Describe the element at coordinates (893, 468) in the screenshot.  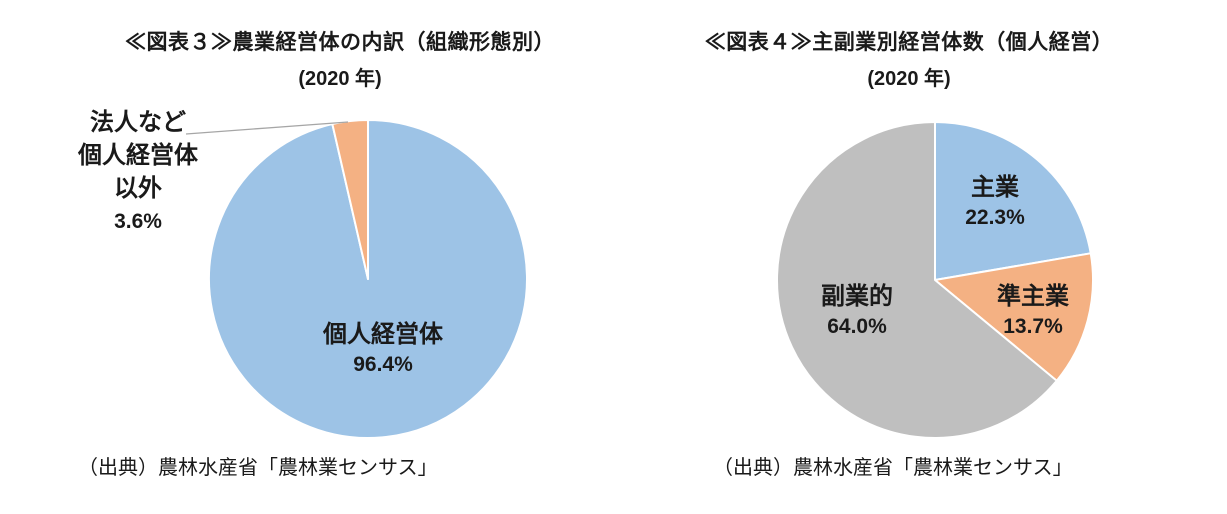
I see `source-note-right: （出典）農林水産省「農林業センサス」` at that location.